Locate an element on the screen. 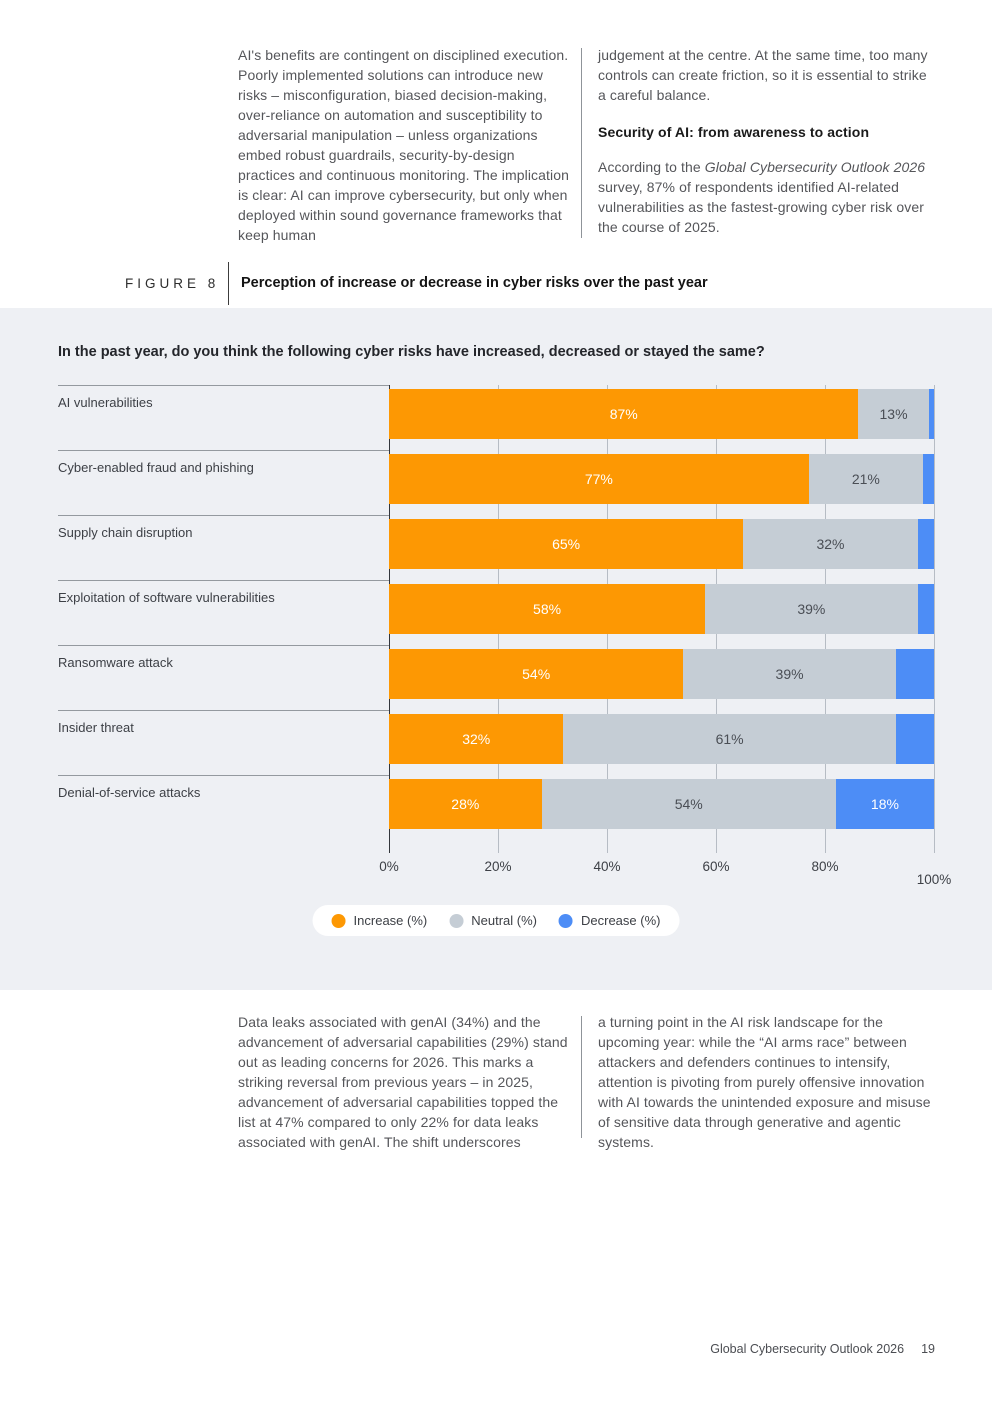 Image resolution: width=992 pixels, height=1403 pixels. bar-segment-increase: 32% is located at coordinates (476, 739).